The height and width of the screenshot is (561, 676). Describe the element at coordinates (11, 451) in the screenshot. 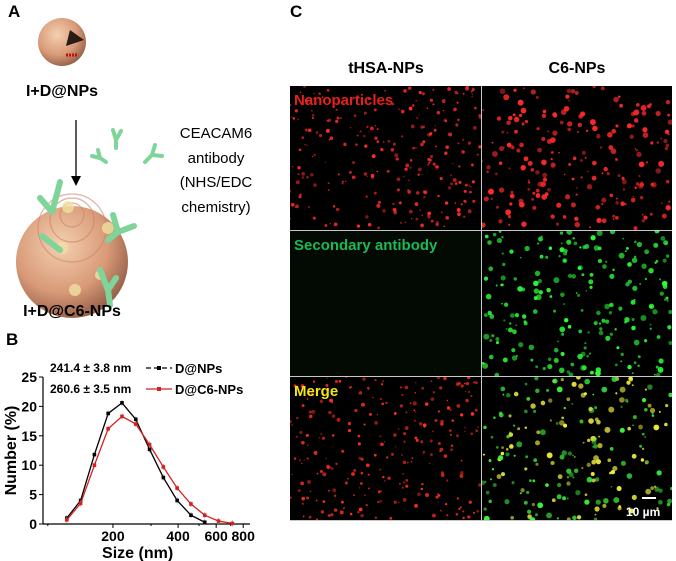

I see `y-axis-label: Number (%)` at that location.